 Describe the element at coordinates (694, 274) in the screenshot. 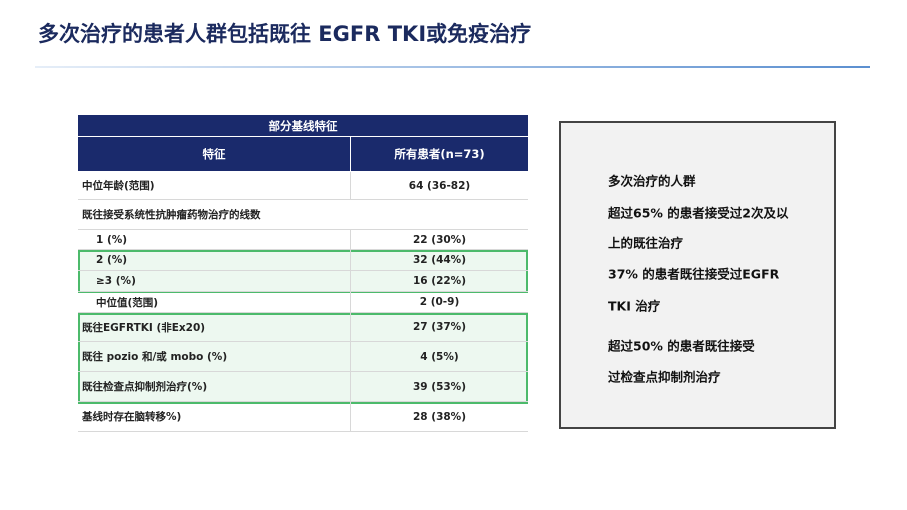

I see `summary-line: 37% 的患者既往接受过EGFR` at that location.